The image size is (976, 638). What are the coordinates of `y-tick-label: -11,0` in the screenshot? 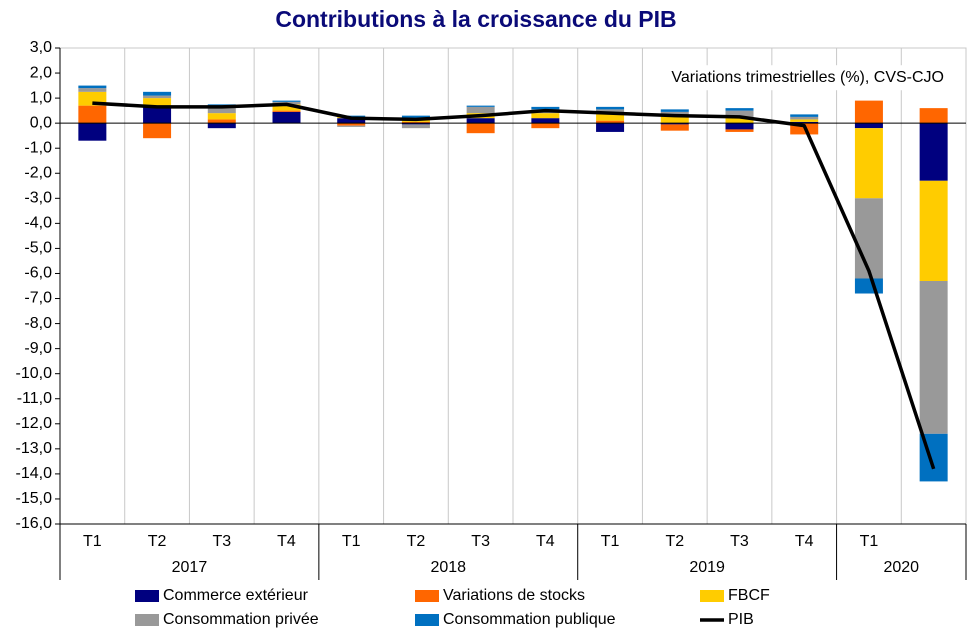 It's located at (34, 398).